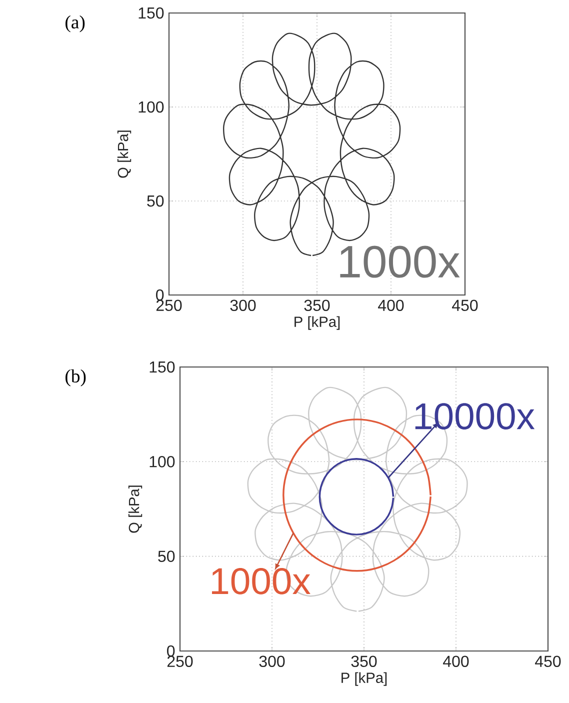  Describe the element at coordinates (356, 497) in the screenshot. I see `line-series` at that location.